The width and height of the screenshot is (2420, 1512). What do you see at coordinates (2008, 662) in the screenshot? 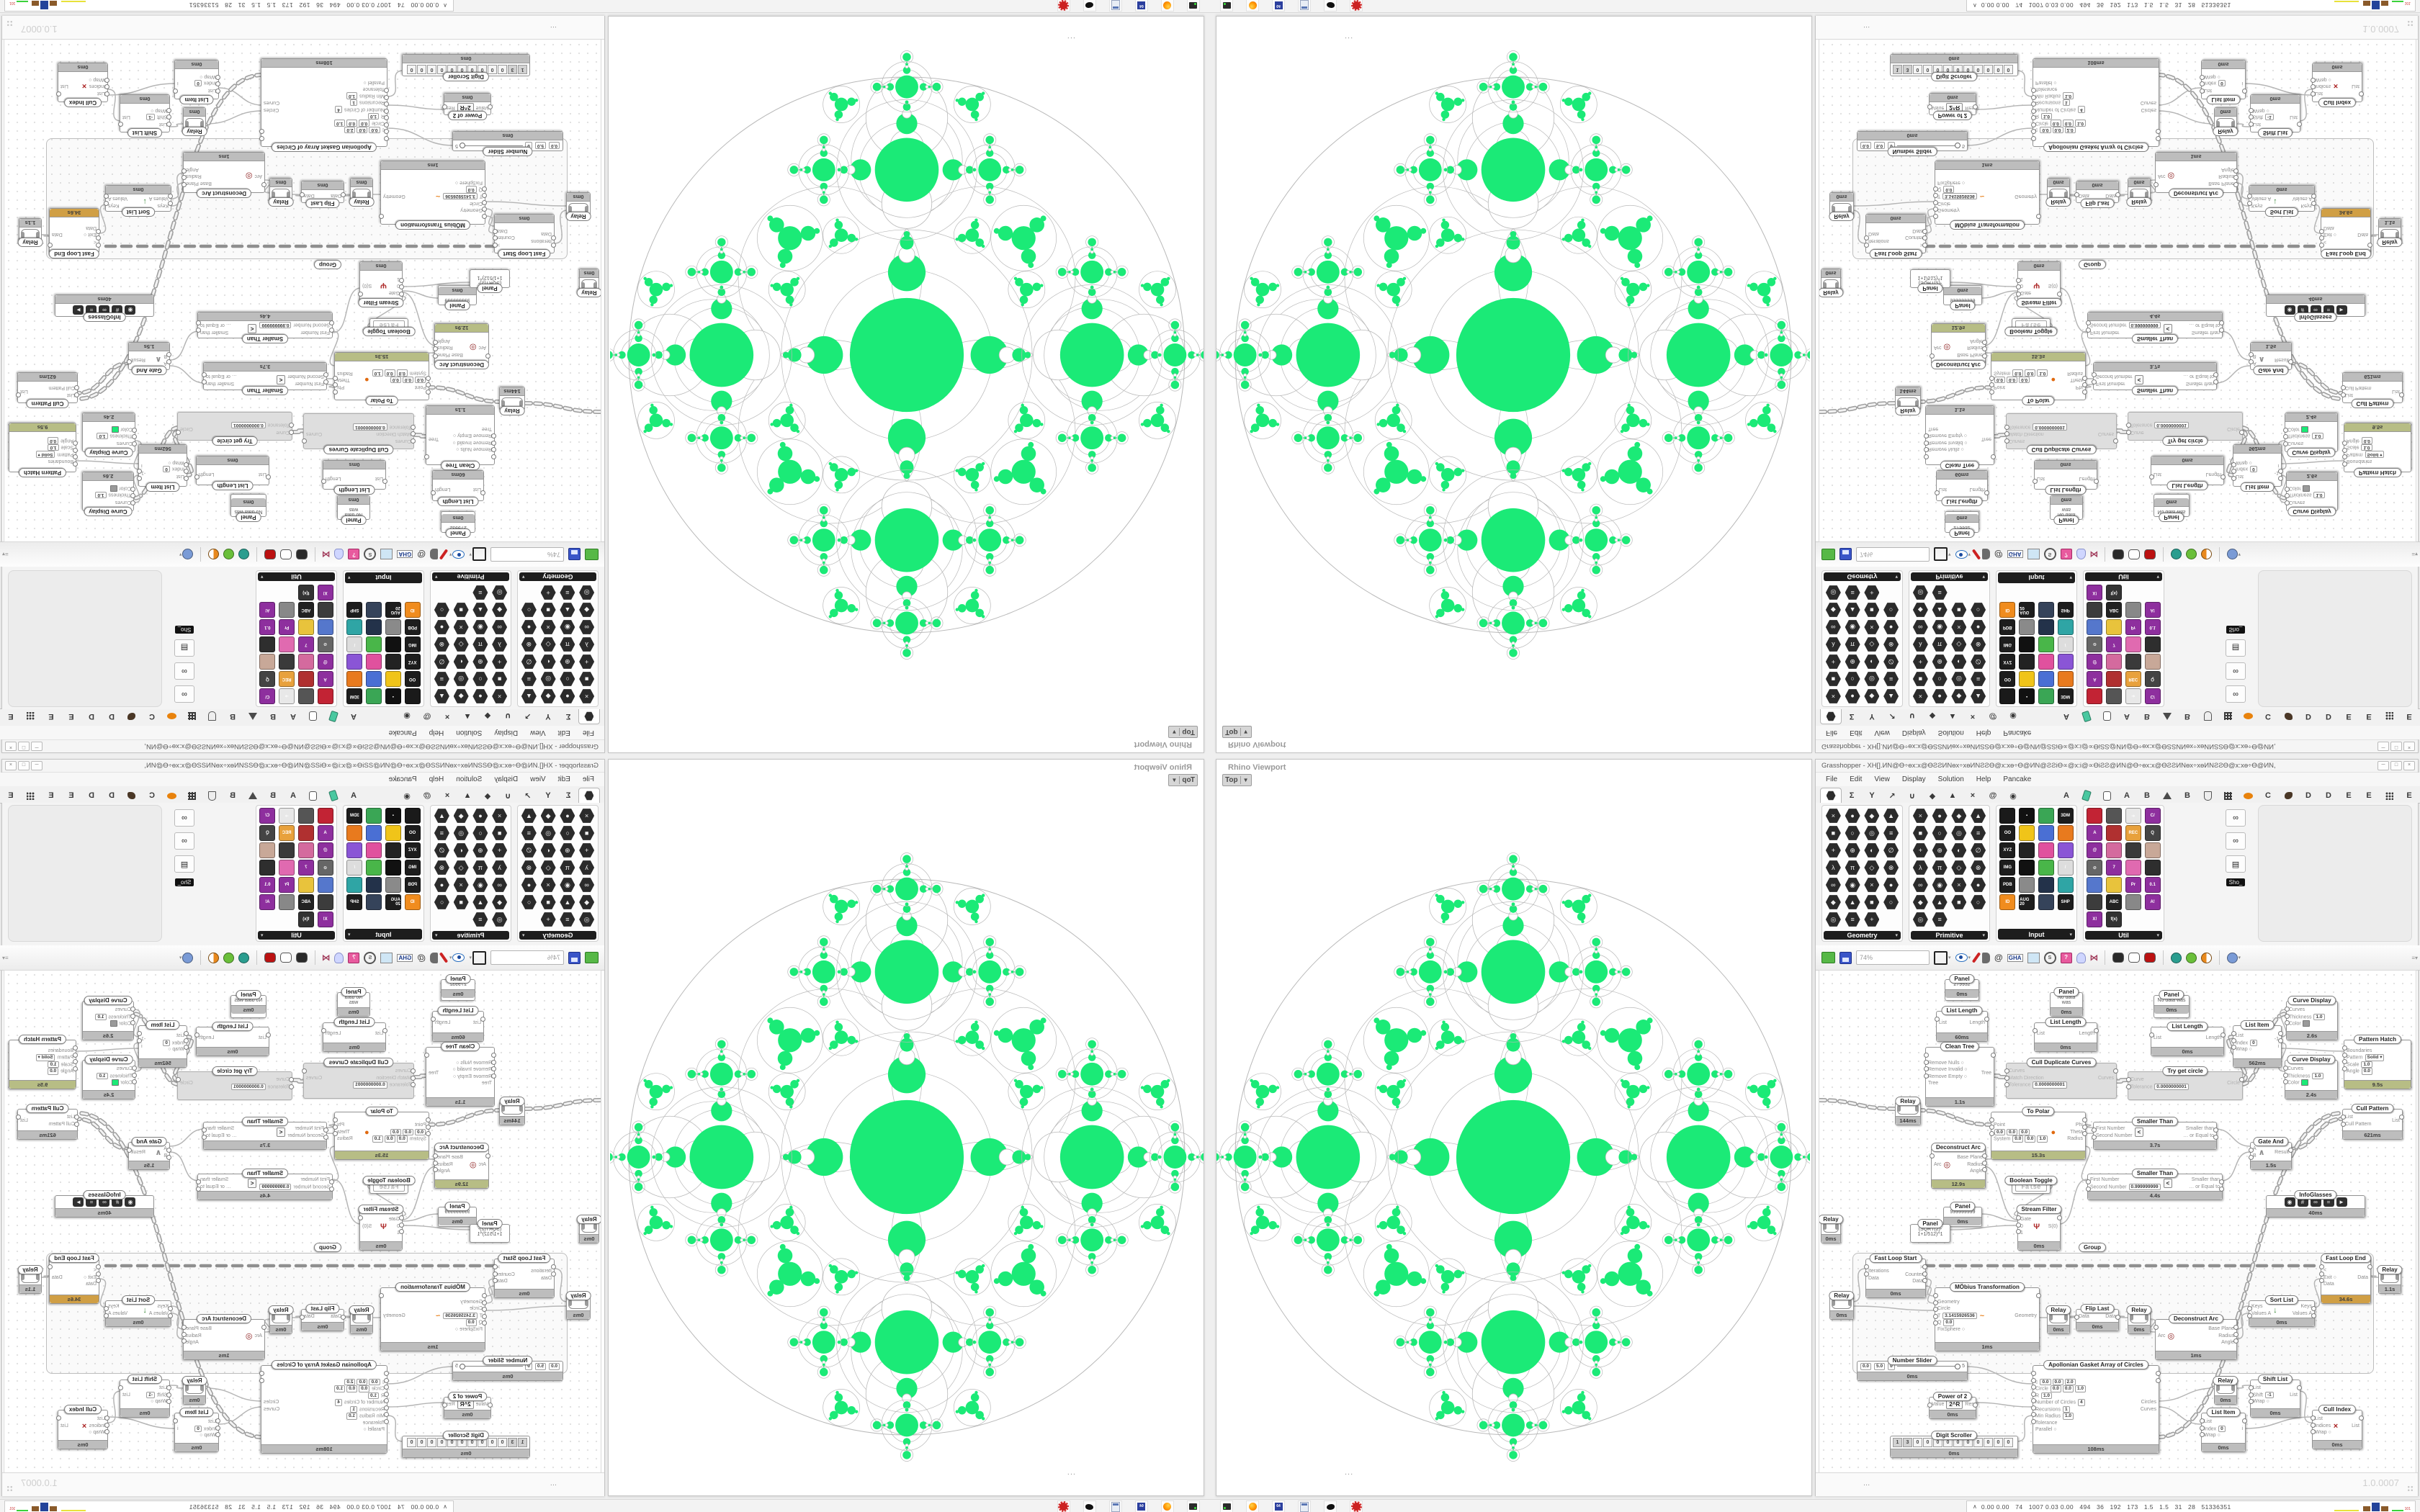
I see `input-component-icon: XYZ` at bounding box center [2008, 662].